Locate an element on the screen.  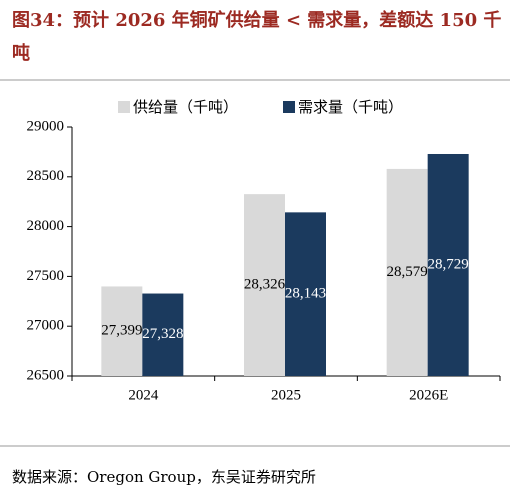
bar-value-label: 27,328 is located at coordinates (162, 334).